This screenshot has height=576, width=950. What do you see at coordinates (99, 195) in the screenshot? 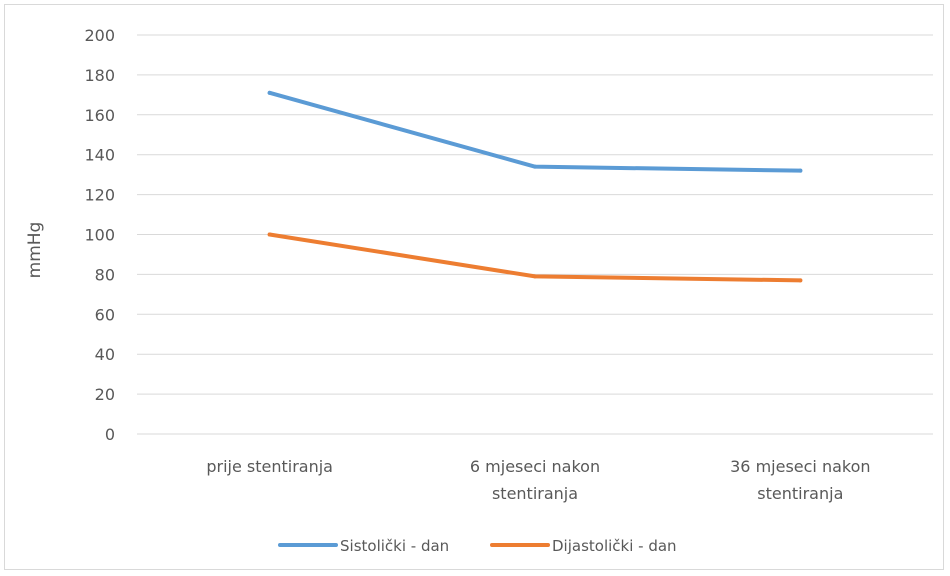
I see `y-tick-label: 120` at bounding box center [99, 195].